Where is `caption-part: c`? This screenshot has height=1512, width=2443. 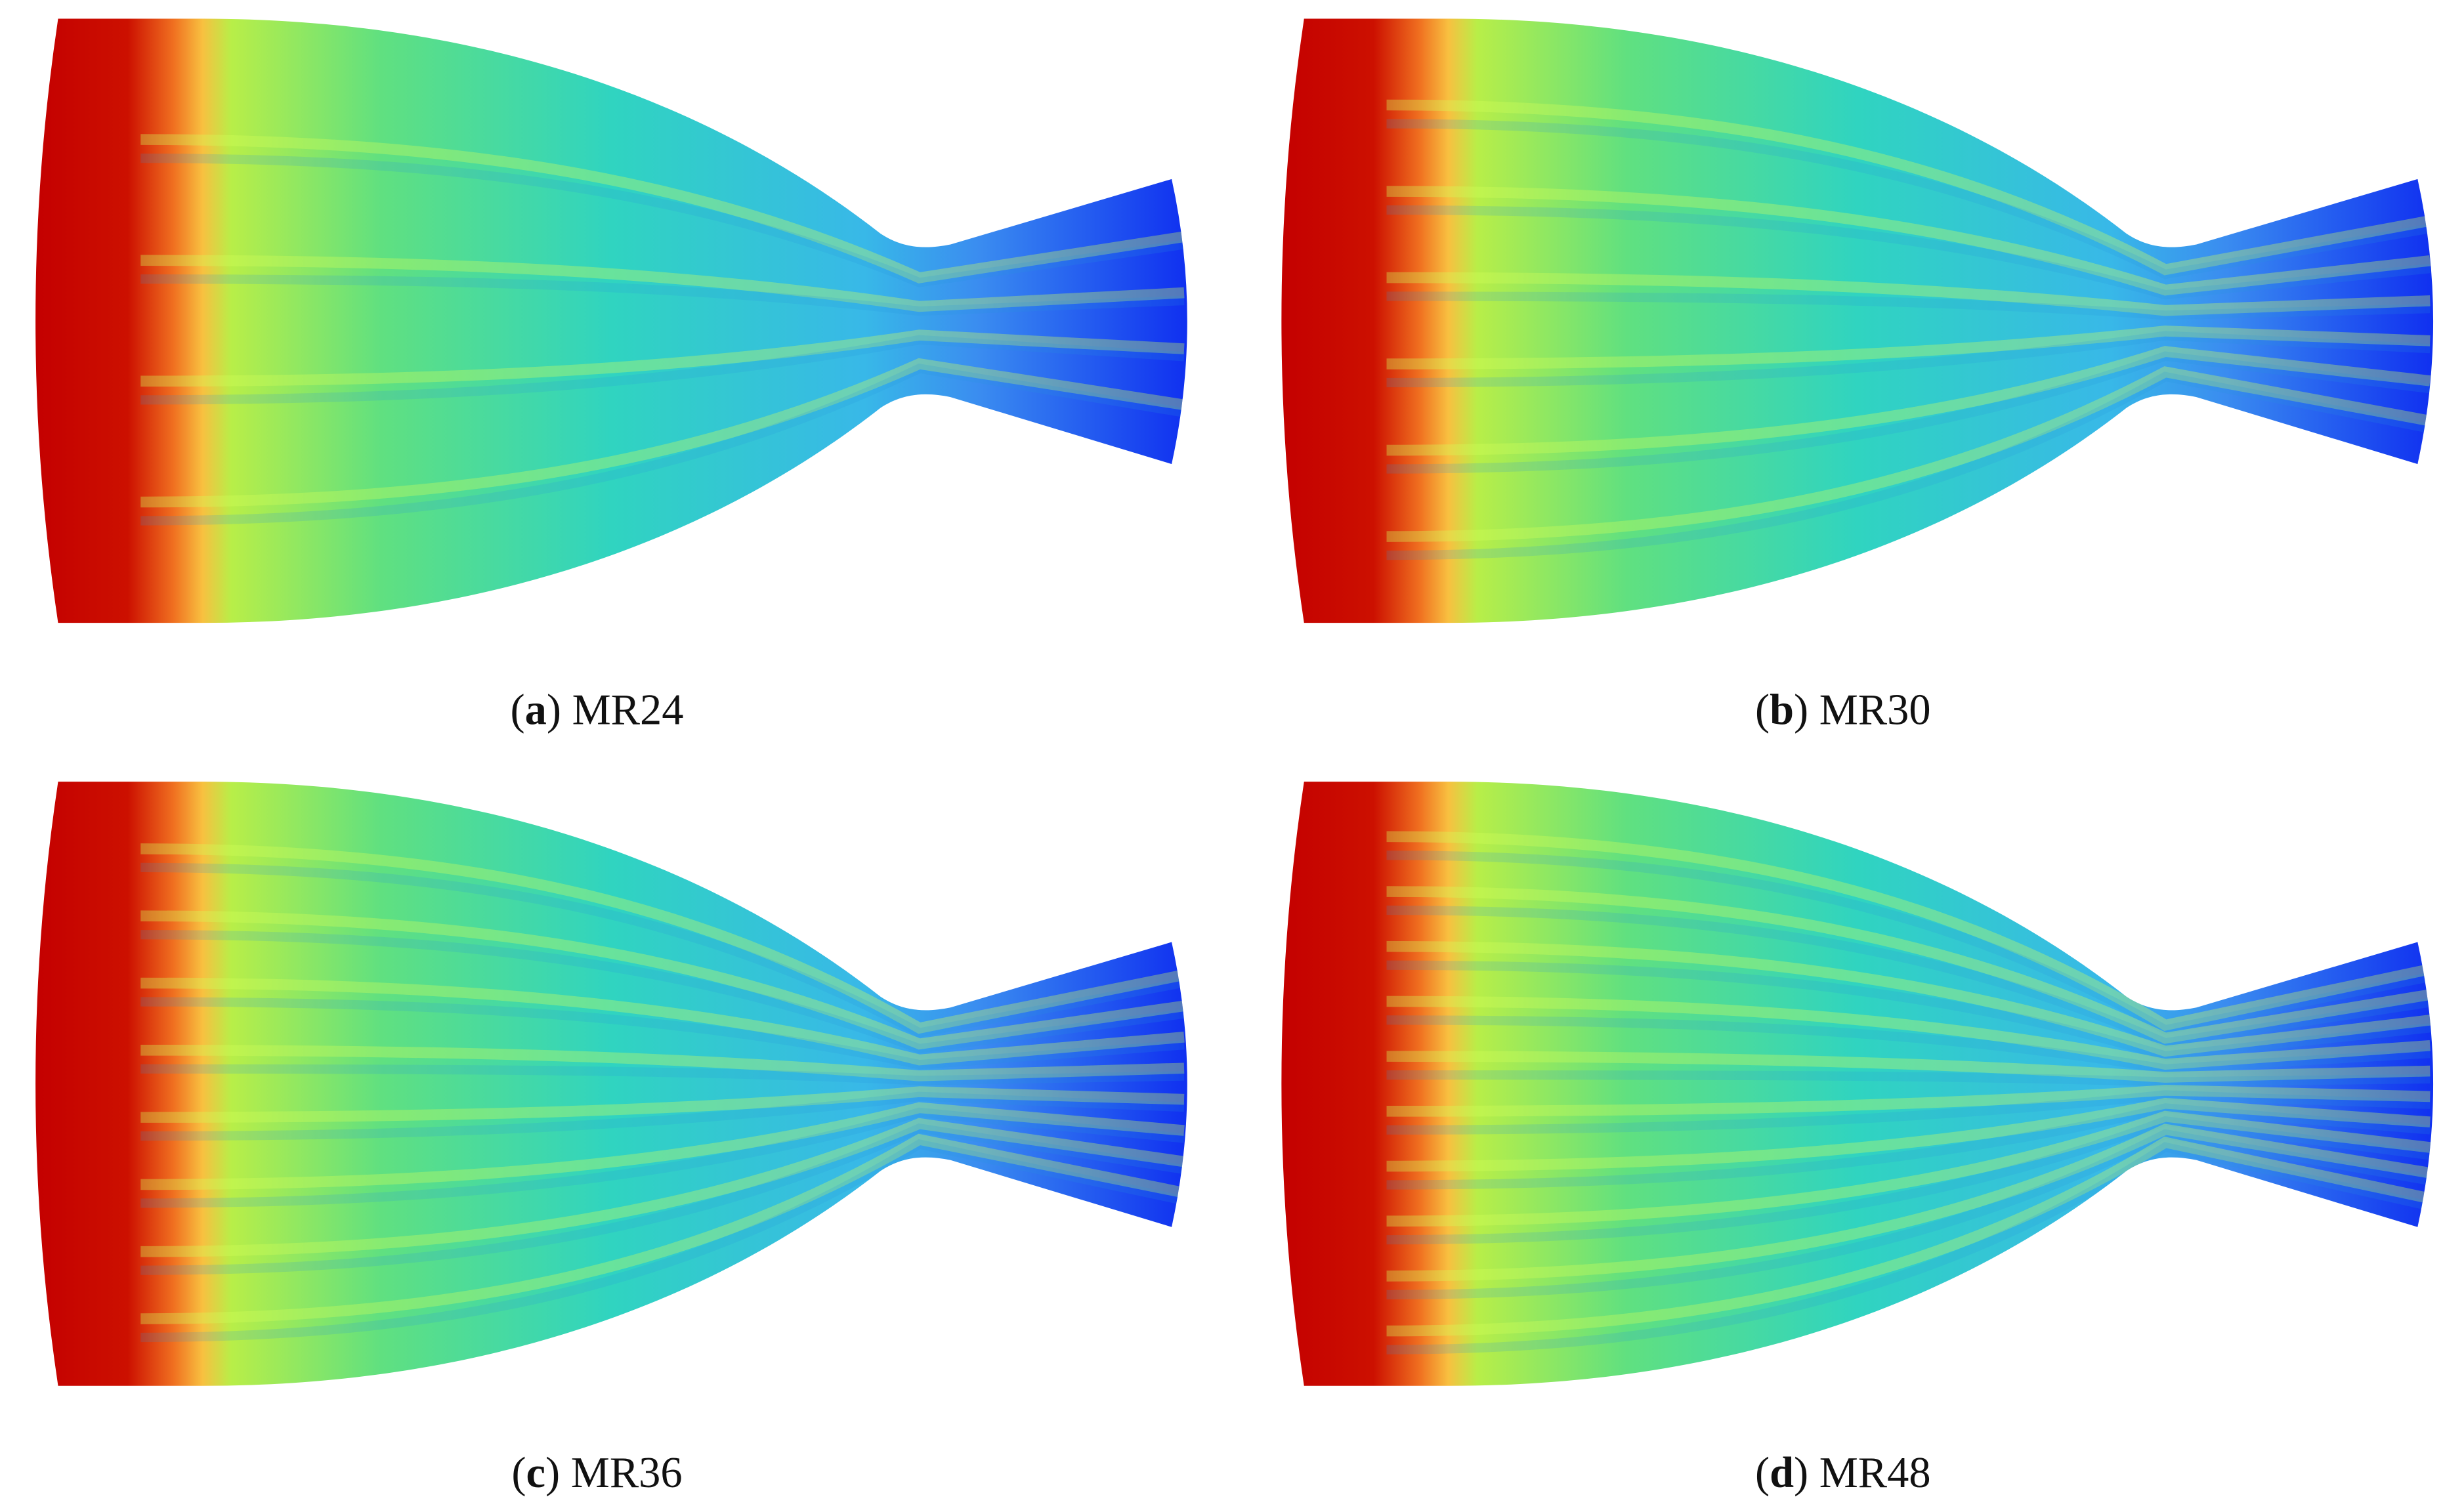
caption-part: c is located at coordinates (535, 1473).